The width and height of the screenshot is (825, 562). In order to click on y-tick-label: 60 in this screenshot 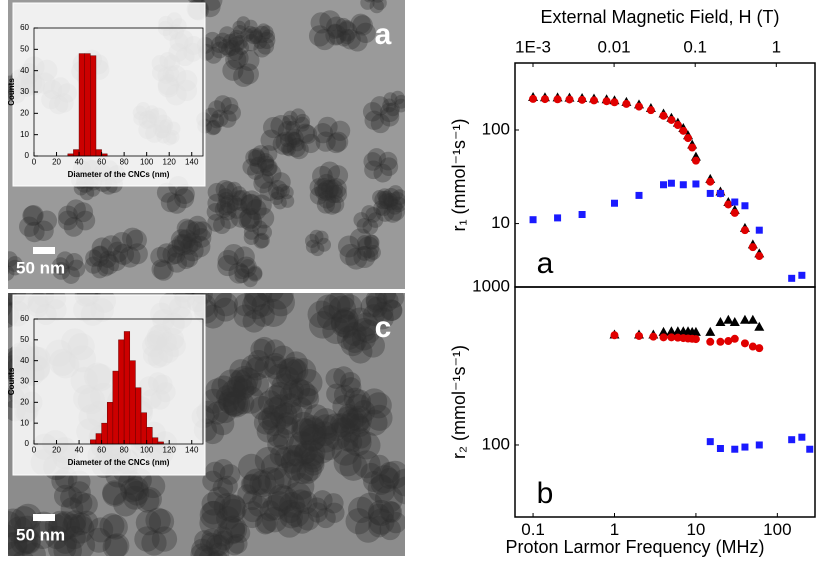, I will do `click(24, 318)`.